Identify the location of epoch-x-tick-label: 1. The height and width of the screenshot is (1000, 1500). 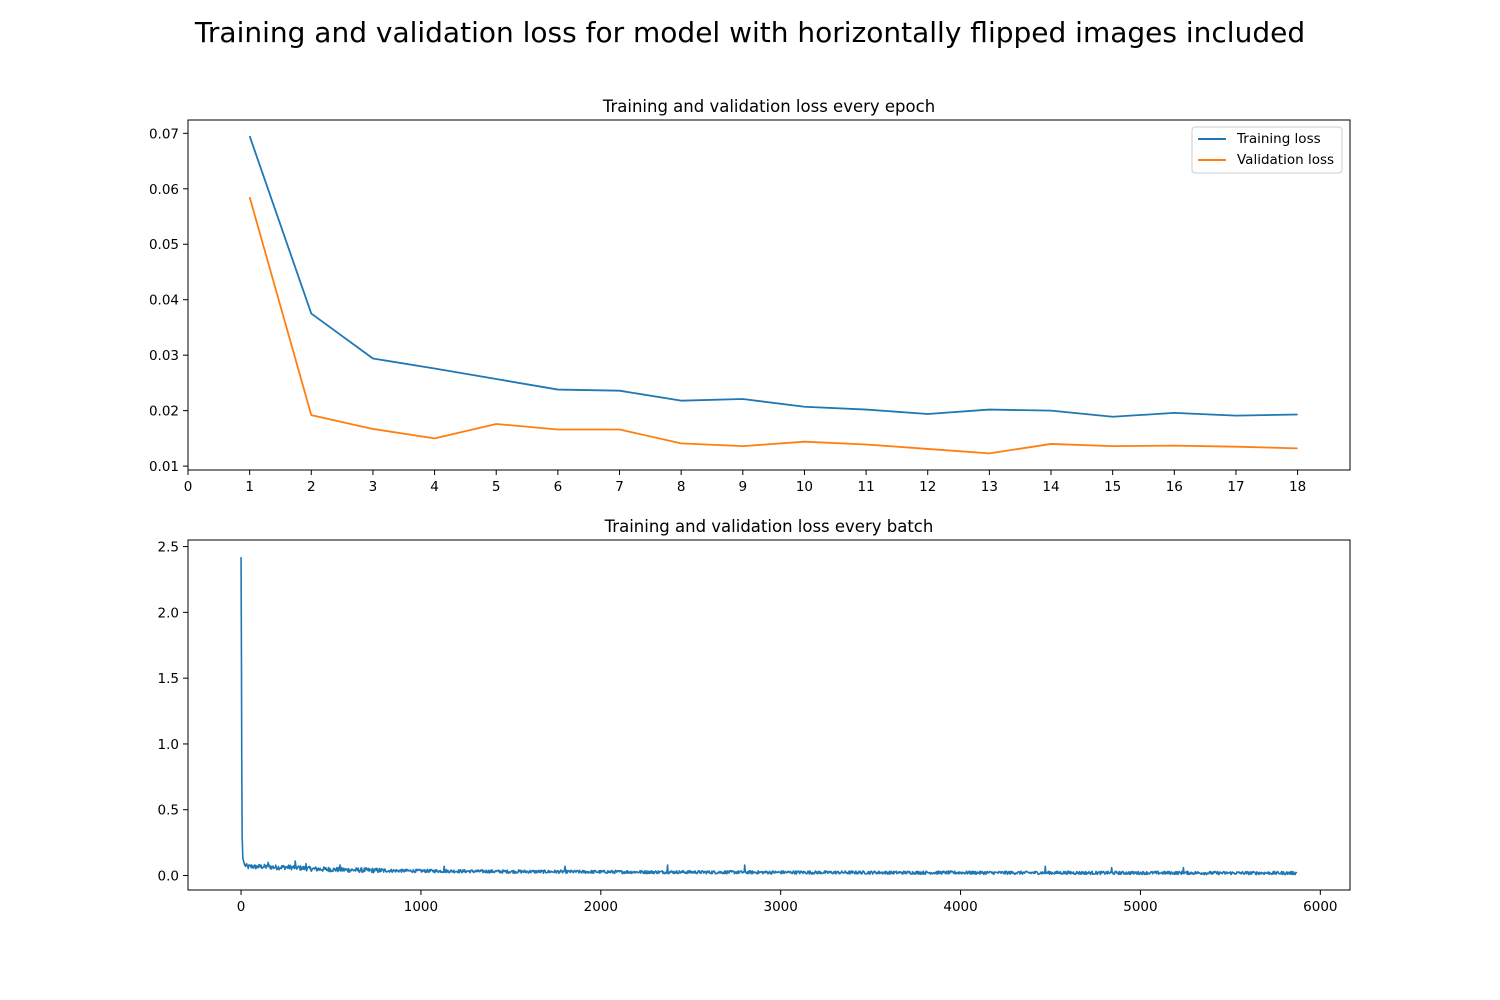
(249, 487).